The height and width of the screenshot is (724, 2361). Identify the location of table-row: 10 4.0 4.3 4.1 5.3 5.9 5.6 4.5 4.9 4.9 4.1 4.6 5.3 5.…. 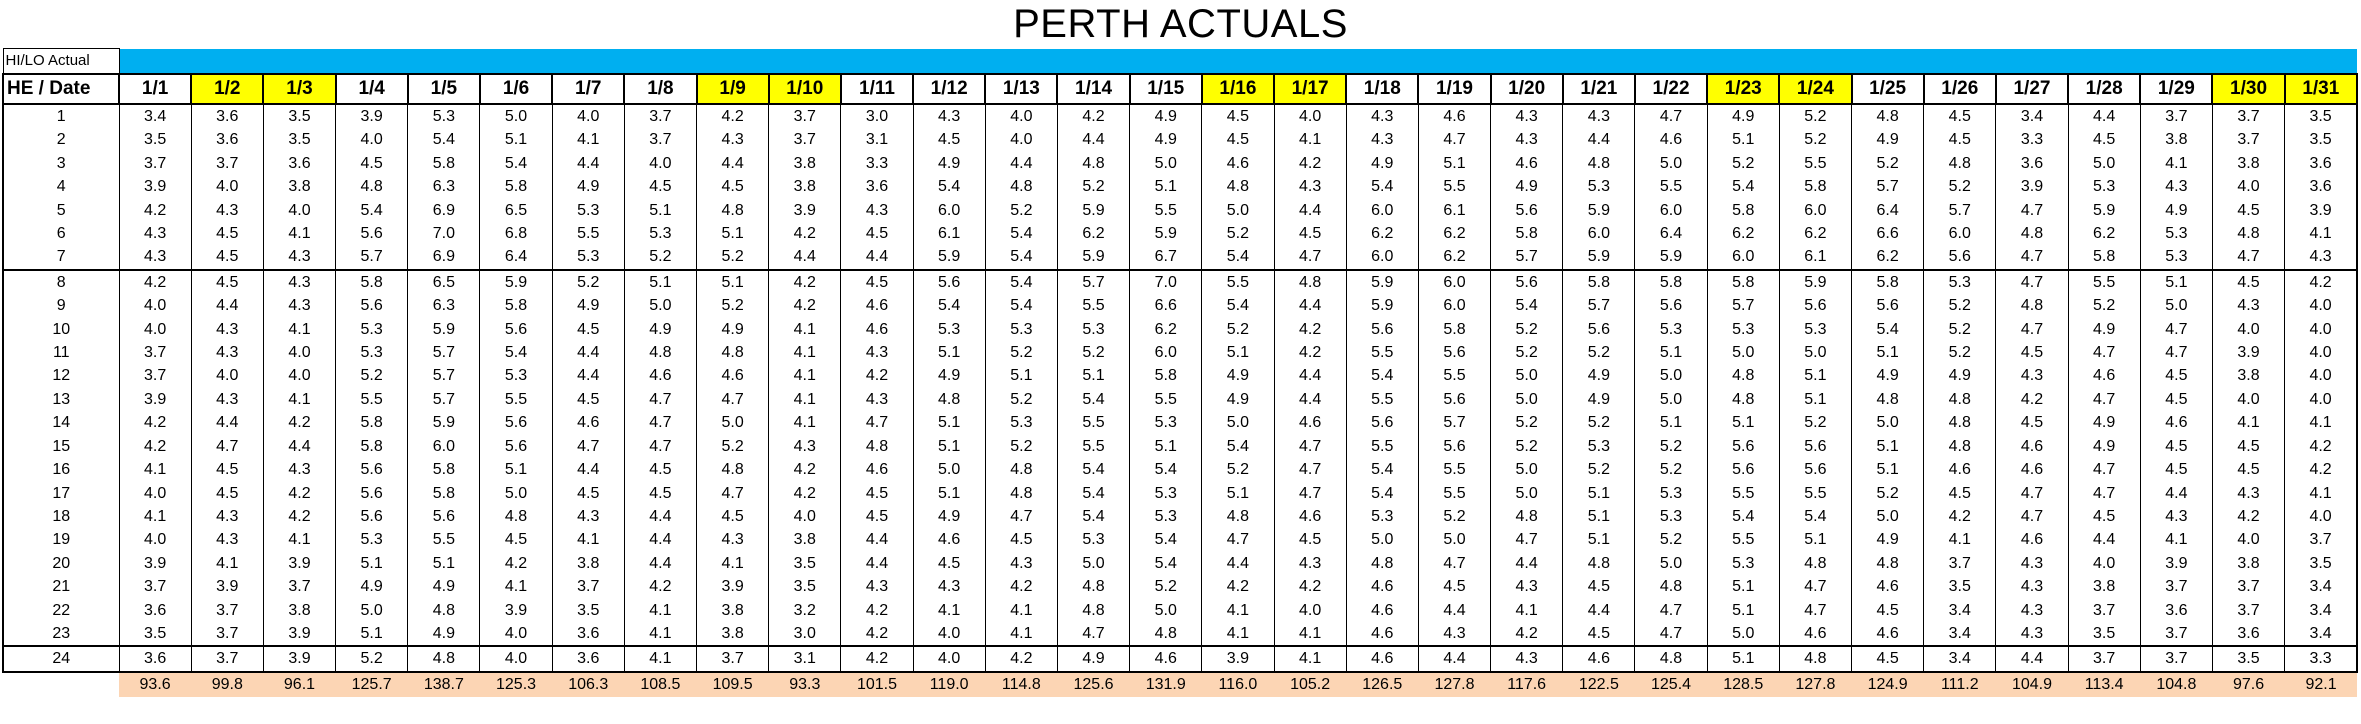
(1180, 329).